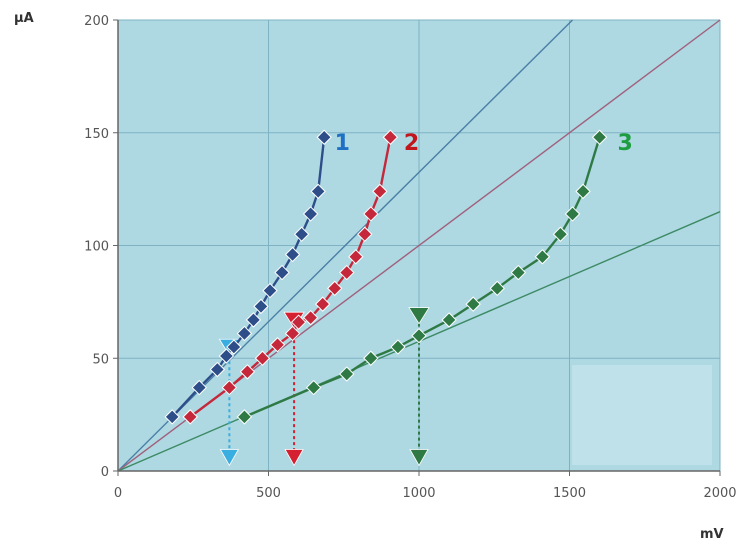 The width and height of the screenshot is (744, 544). What do you see at coordinates (419, 316) in the screenshot?
I see `marker-triangle-top` at bounding box center [419, 316].